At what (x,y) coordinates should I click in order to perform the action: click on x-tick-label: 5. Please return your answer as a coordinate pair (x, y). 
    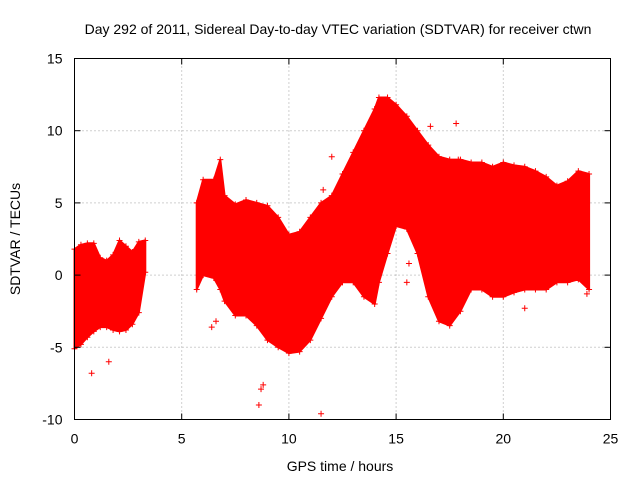
    Looking at the image, I should click on (182, 439).